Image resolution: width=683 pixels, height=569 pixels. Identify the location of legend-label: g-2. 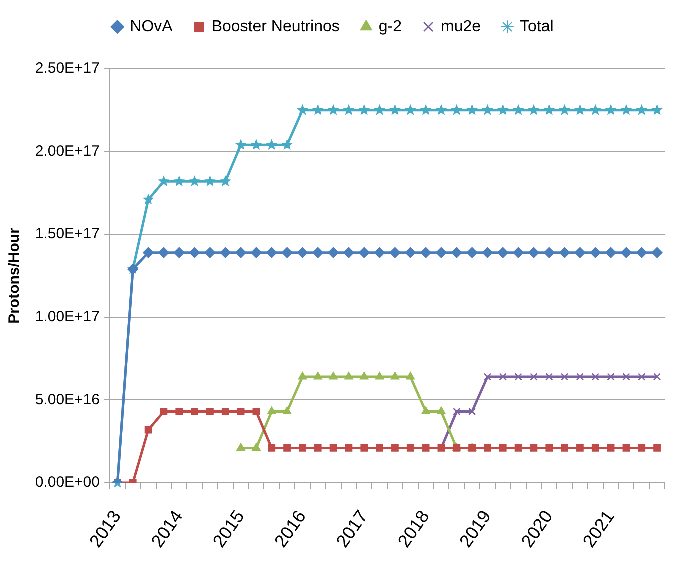
(390, 27).